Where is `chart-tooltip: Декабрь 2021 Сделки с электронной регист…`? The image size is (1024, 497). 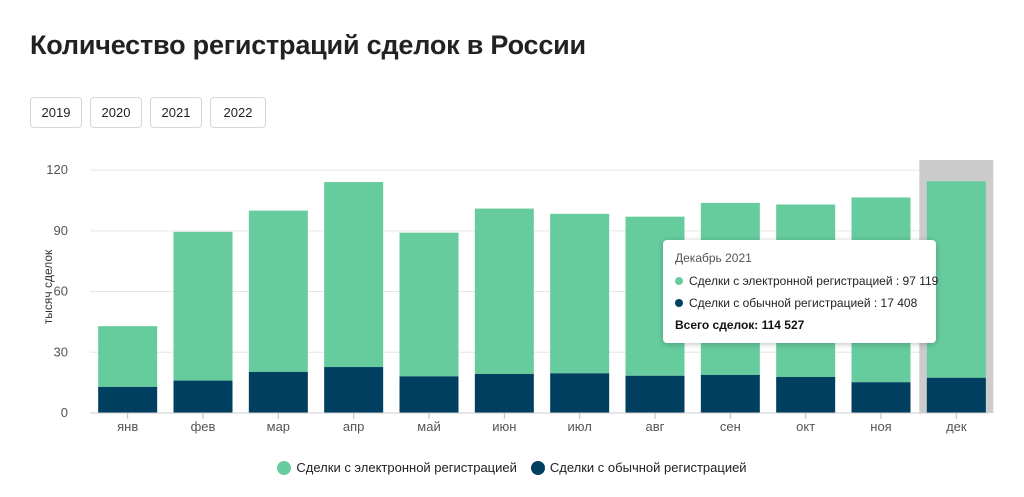 chart-tooltip: Декабрь 2021 Сделки с электронной регист… is located at coordinates (800, 291).